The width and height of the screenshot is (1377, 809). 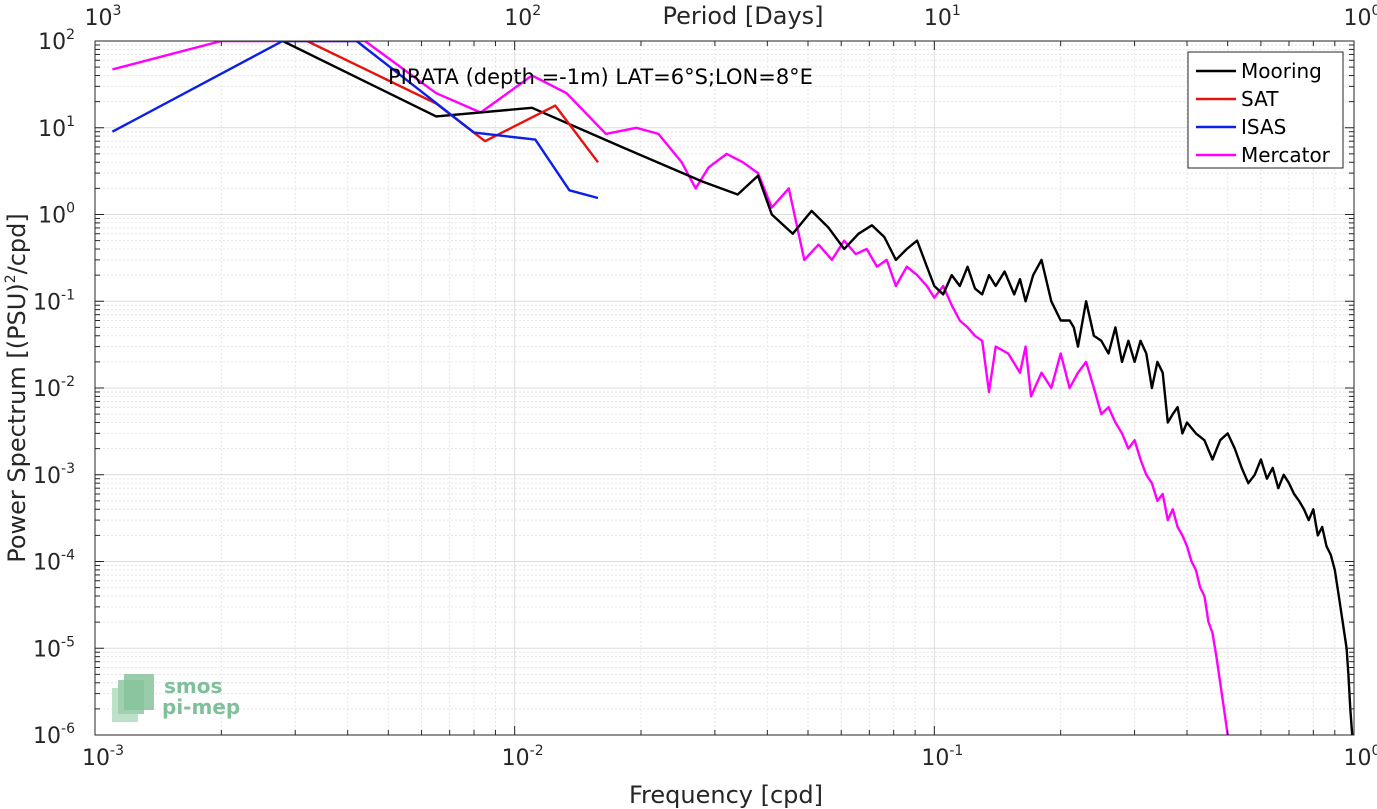 I want to click on series-line-isas, so click(x=355, y=120).